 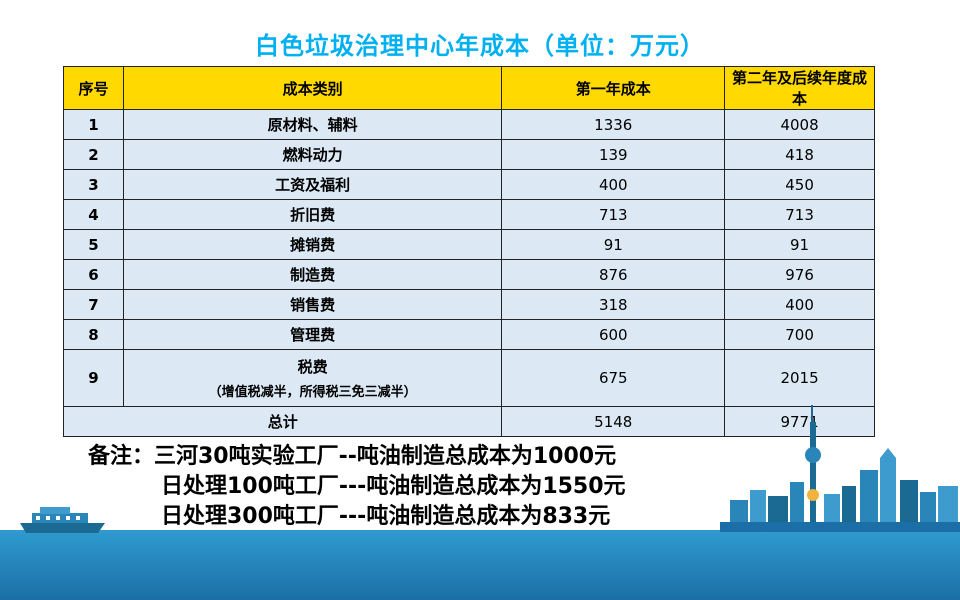 I want to click on row-first-year: 876, so click(x=613, y=274).